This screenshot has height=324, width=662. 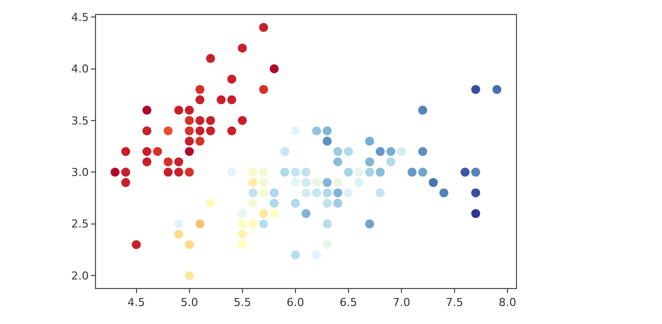 I want to click on x-tick-label: 6.5, so click(x=349, y=303).